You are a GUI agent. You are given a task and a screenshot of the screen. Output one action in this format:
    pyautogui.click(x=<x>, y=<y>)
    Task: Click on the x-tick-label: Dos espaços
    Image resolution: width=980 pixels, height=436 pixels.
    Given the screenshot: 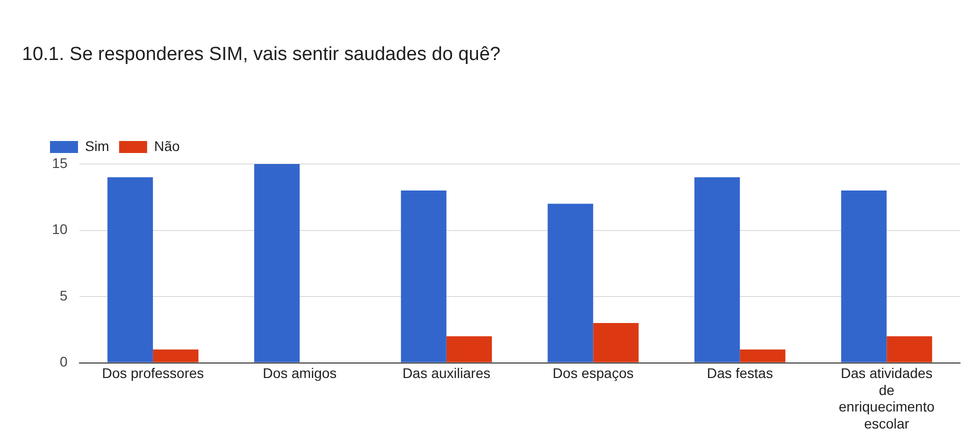 What is the action you would take?
    pyautogui.click(x=593, y=373)
    